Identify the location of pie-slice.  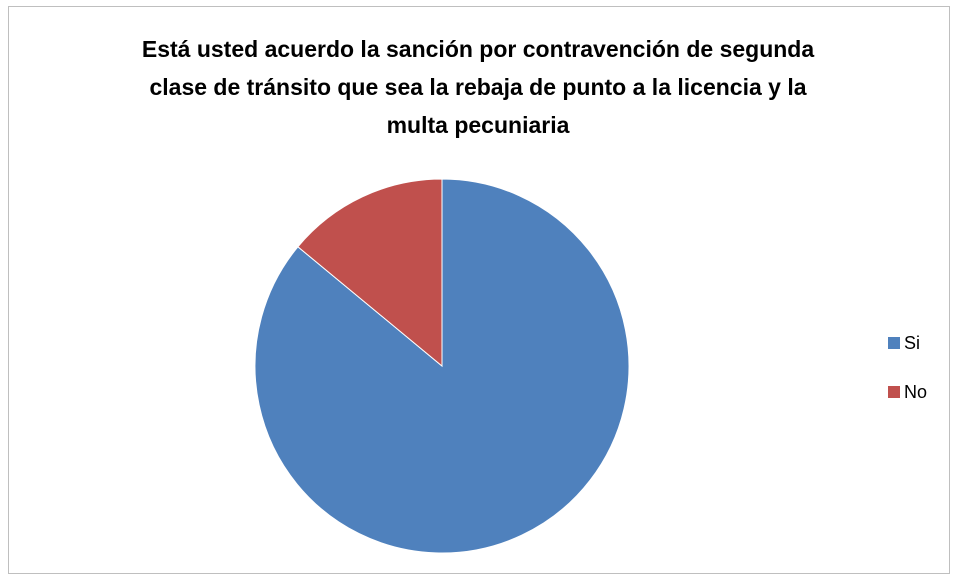
(370, 273).